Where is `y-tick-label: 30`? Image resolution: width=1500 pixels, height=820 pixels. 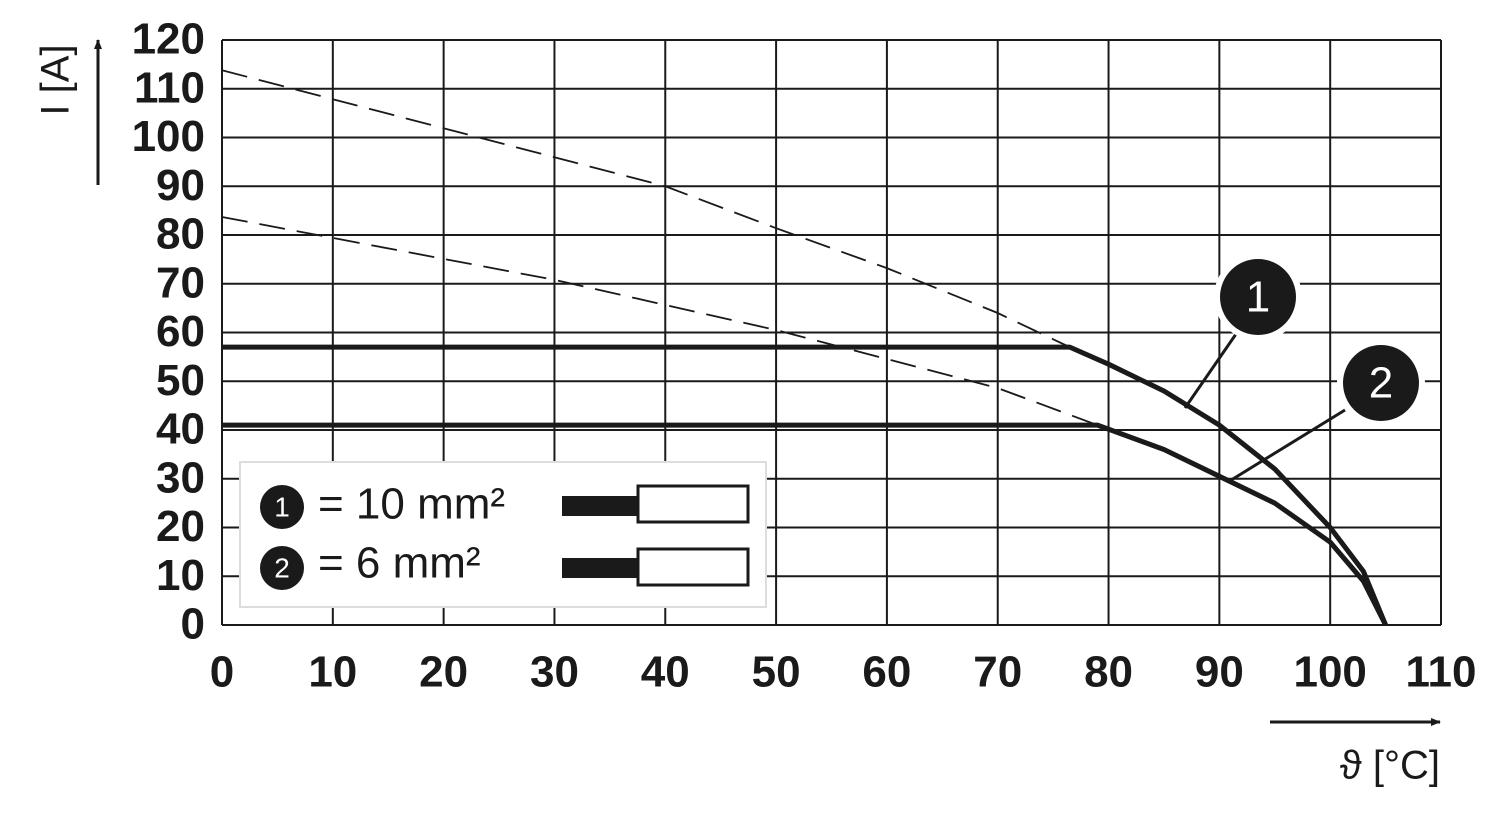
y-tick-label: 30 is located at coordinates (180, 477).